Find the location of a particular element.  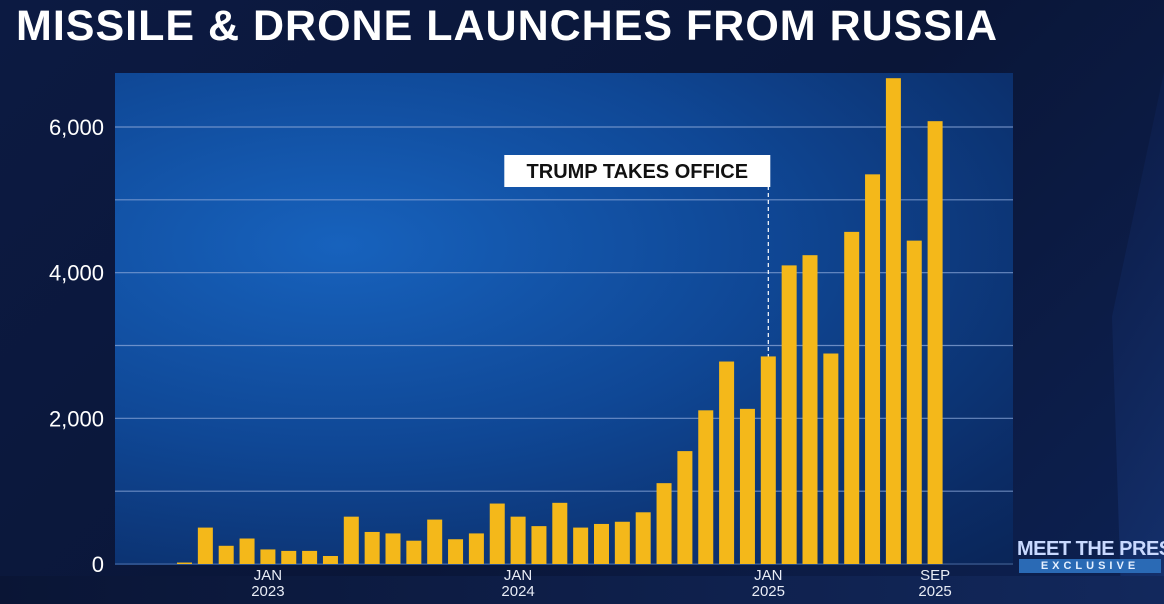

annotation-box is located at coordinates (637, 171).